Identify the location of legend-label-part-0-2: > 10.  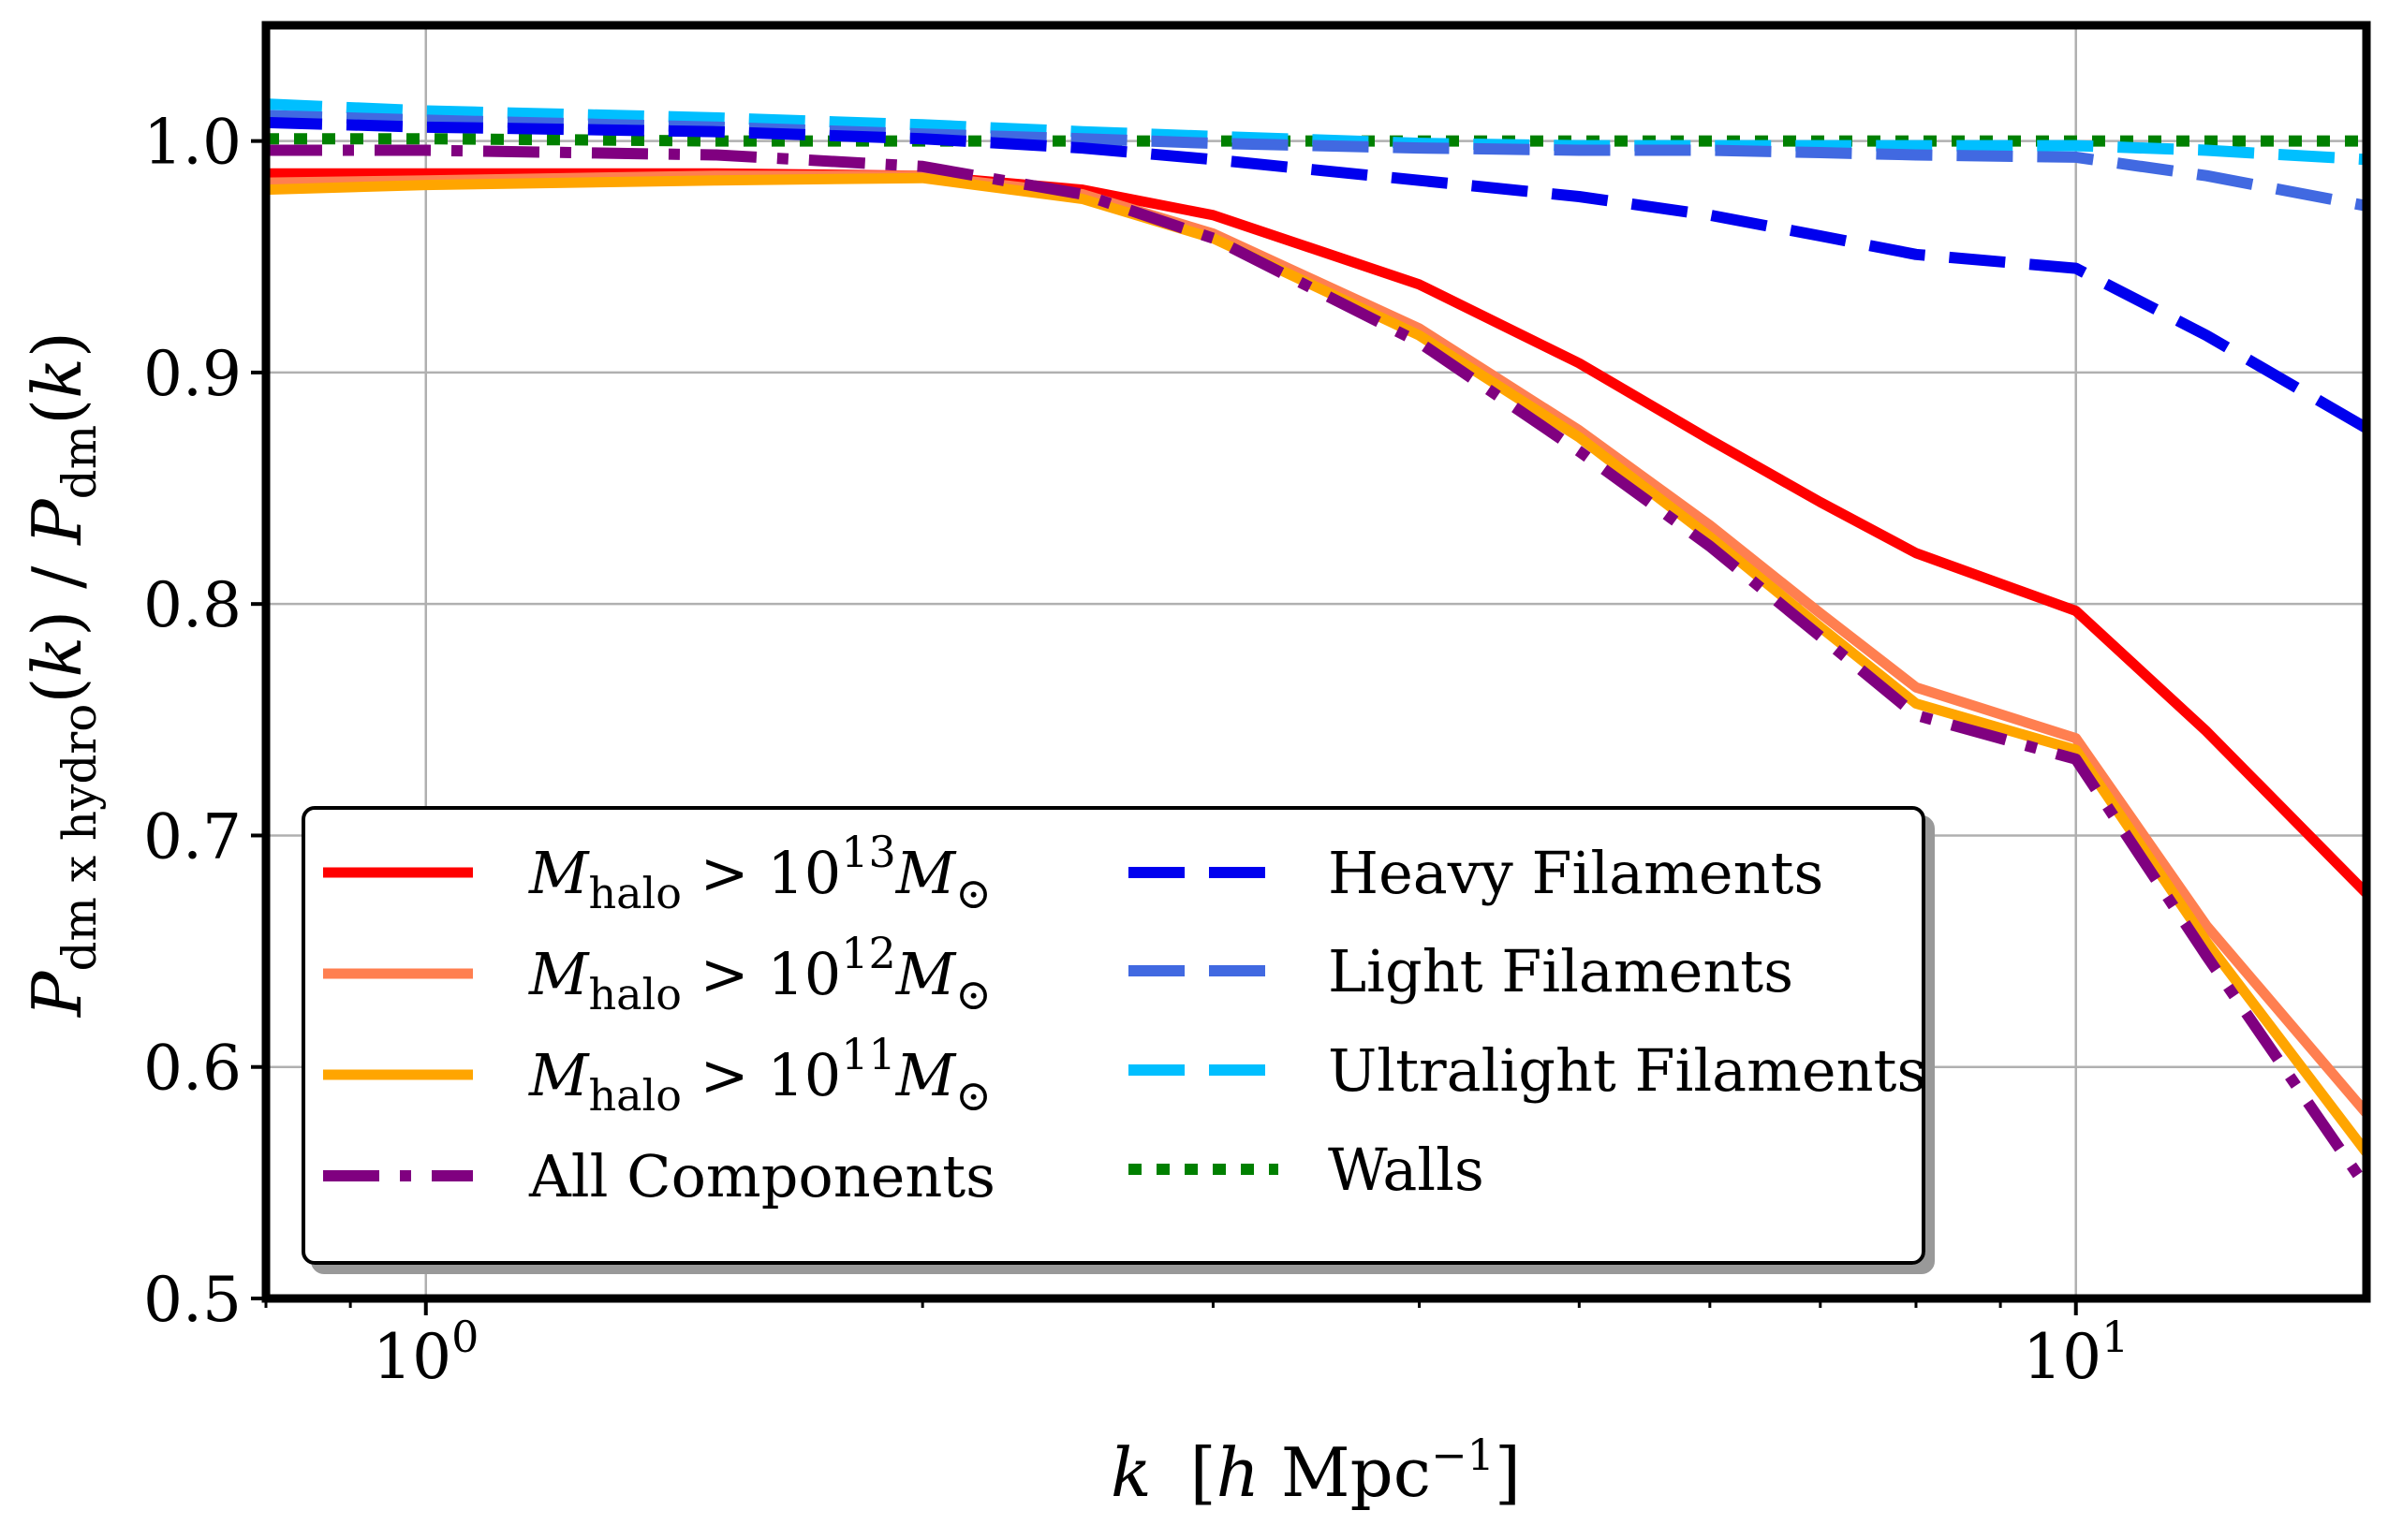
(761, 873).